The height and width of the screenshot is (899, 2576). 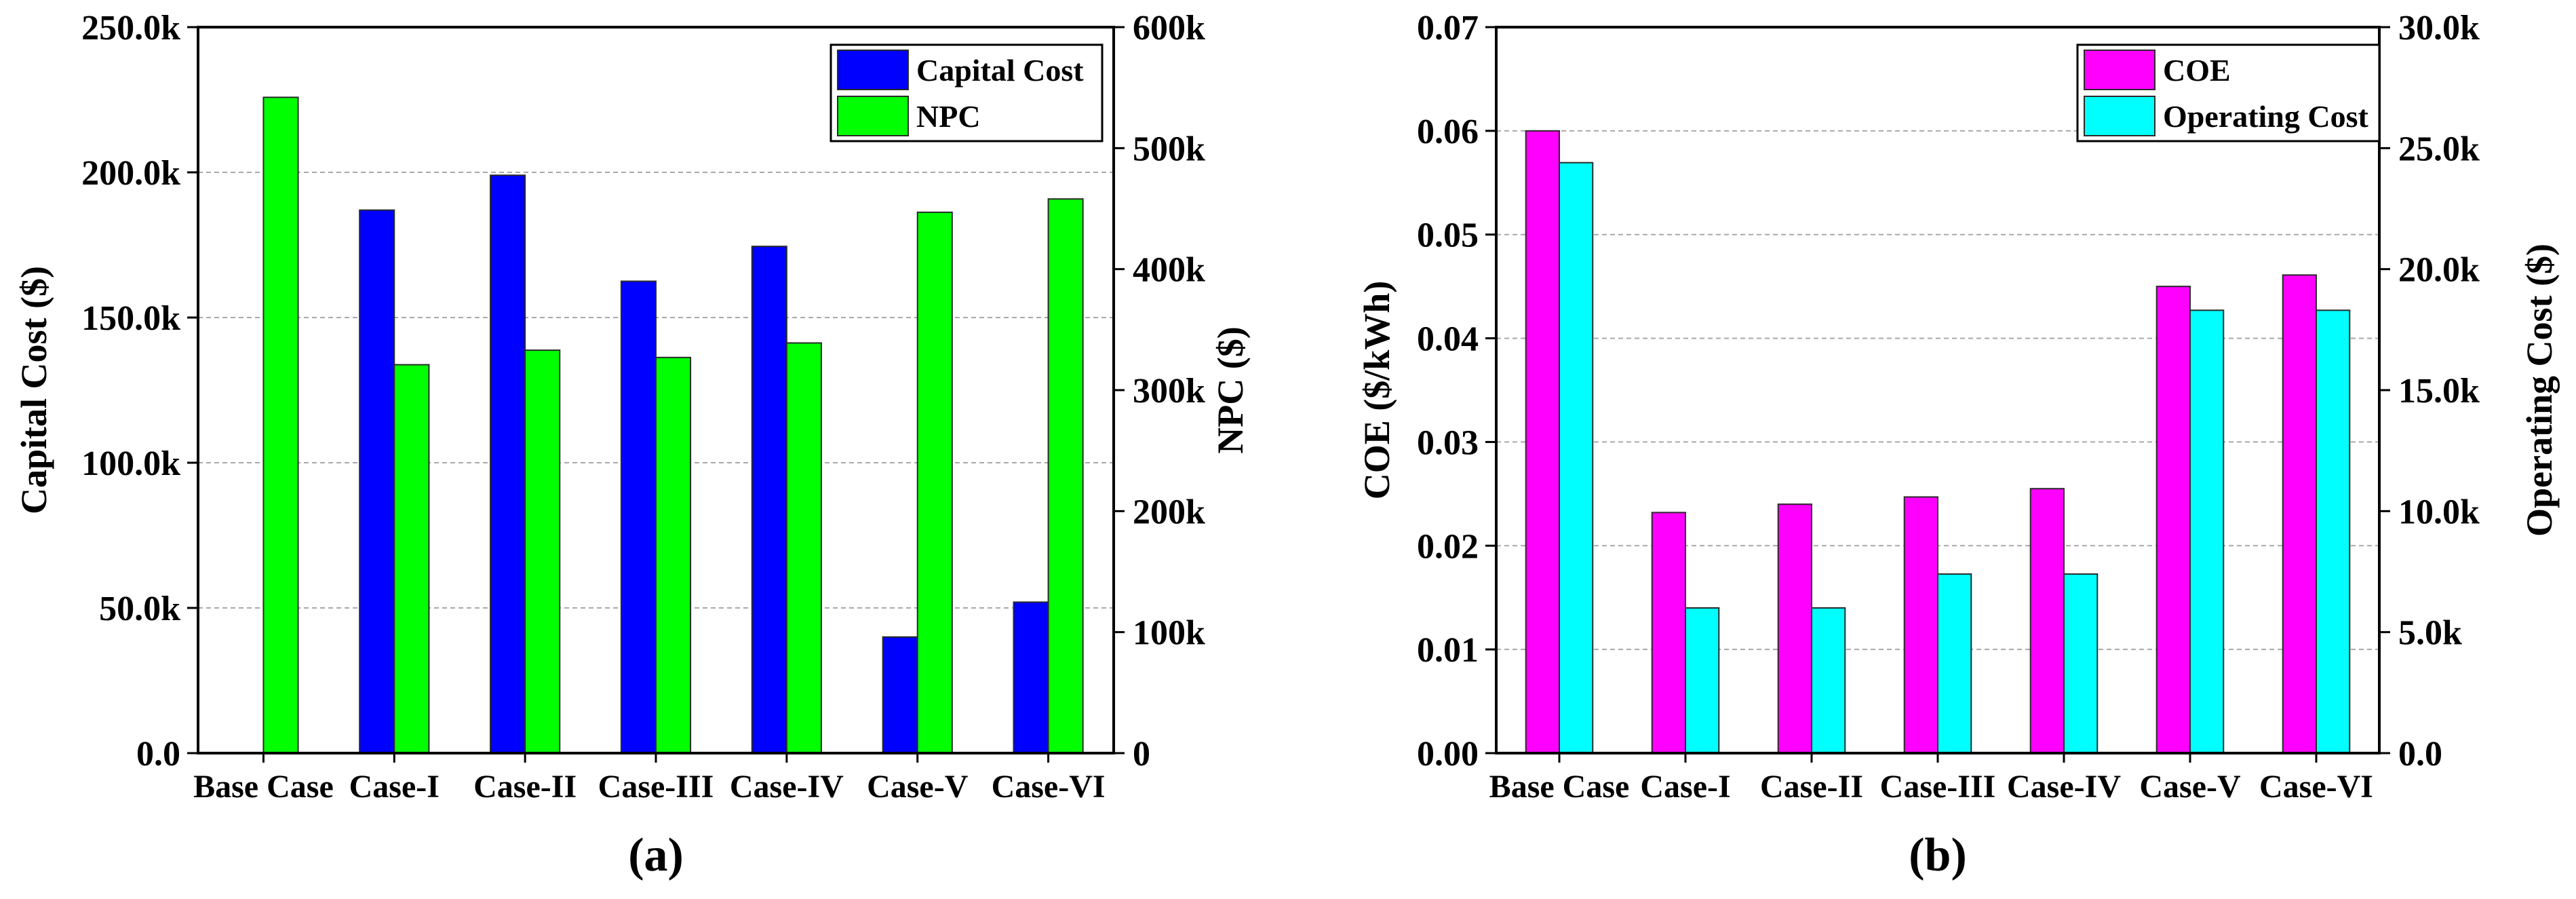 I want to click on y-tick-label-right: 200k, so click(x=1169, y=512).